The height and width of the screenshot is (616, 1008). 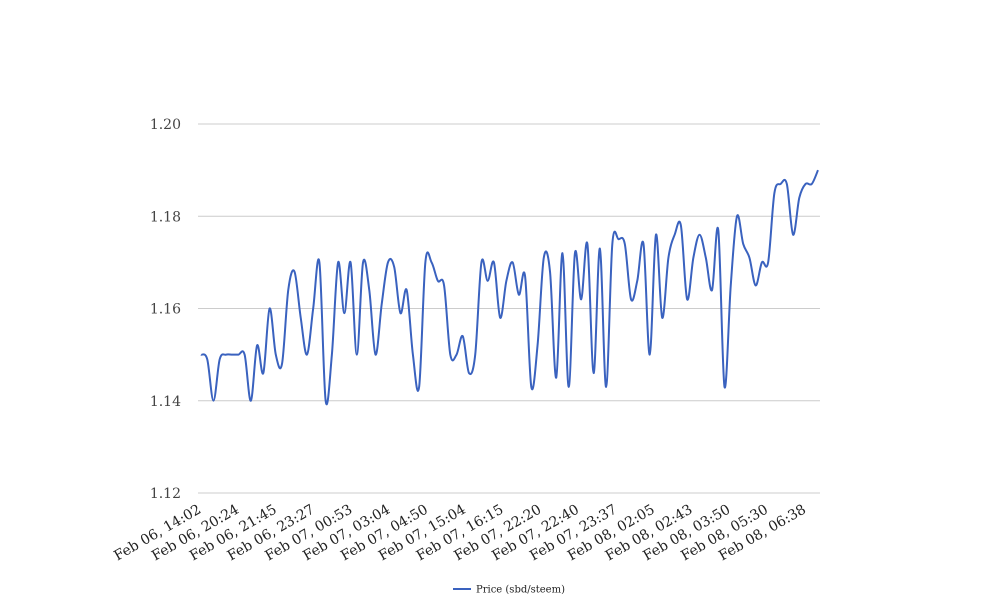 I want to click on legend: Price (sbd/steem), so click(x=509, y=590).